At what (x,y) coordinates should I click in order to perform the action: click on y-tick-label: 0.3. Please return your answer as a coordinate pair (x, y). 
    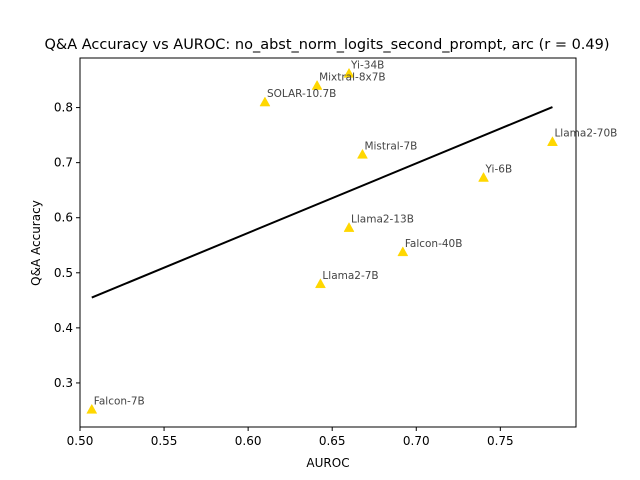
    Looking at the image, I should click on (63, 383).